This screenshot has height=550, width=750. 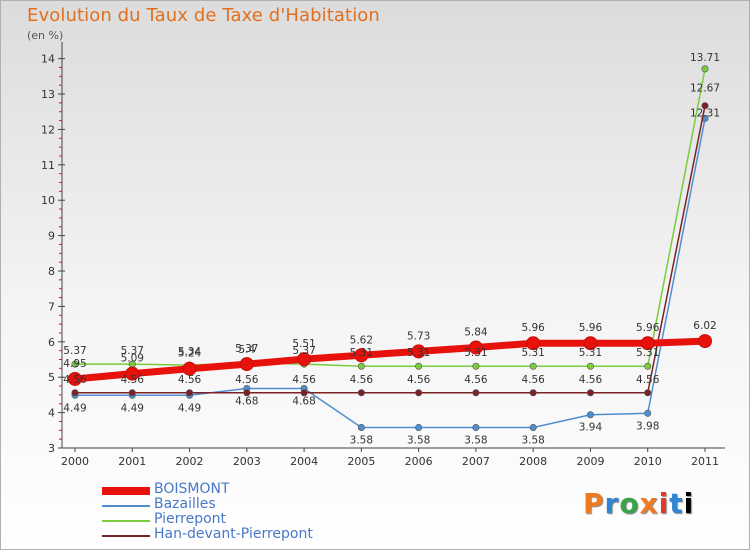 What do you see at coordinates (126, 521) in the screenshot?
I see `legend-swatch-pierrepont` at bounding box center [126, 521].